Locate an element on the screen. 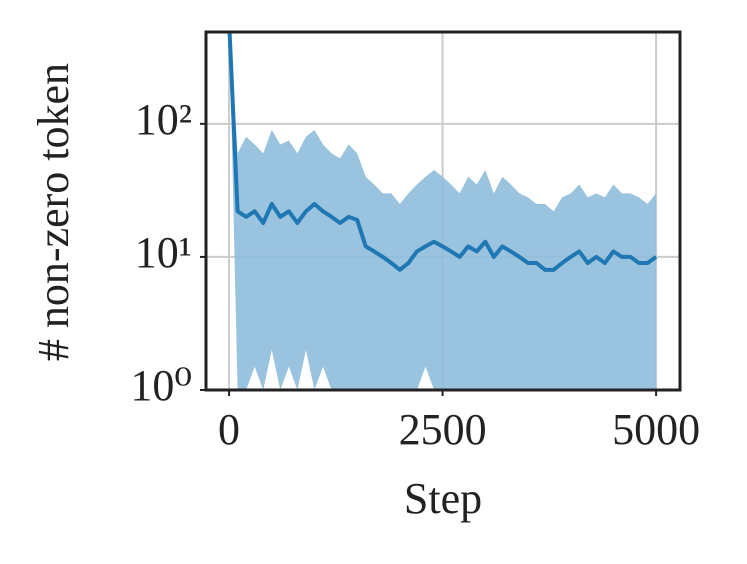  y-tick-label: 10² is located at coordinates (163, 119).